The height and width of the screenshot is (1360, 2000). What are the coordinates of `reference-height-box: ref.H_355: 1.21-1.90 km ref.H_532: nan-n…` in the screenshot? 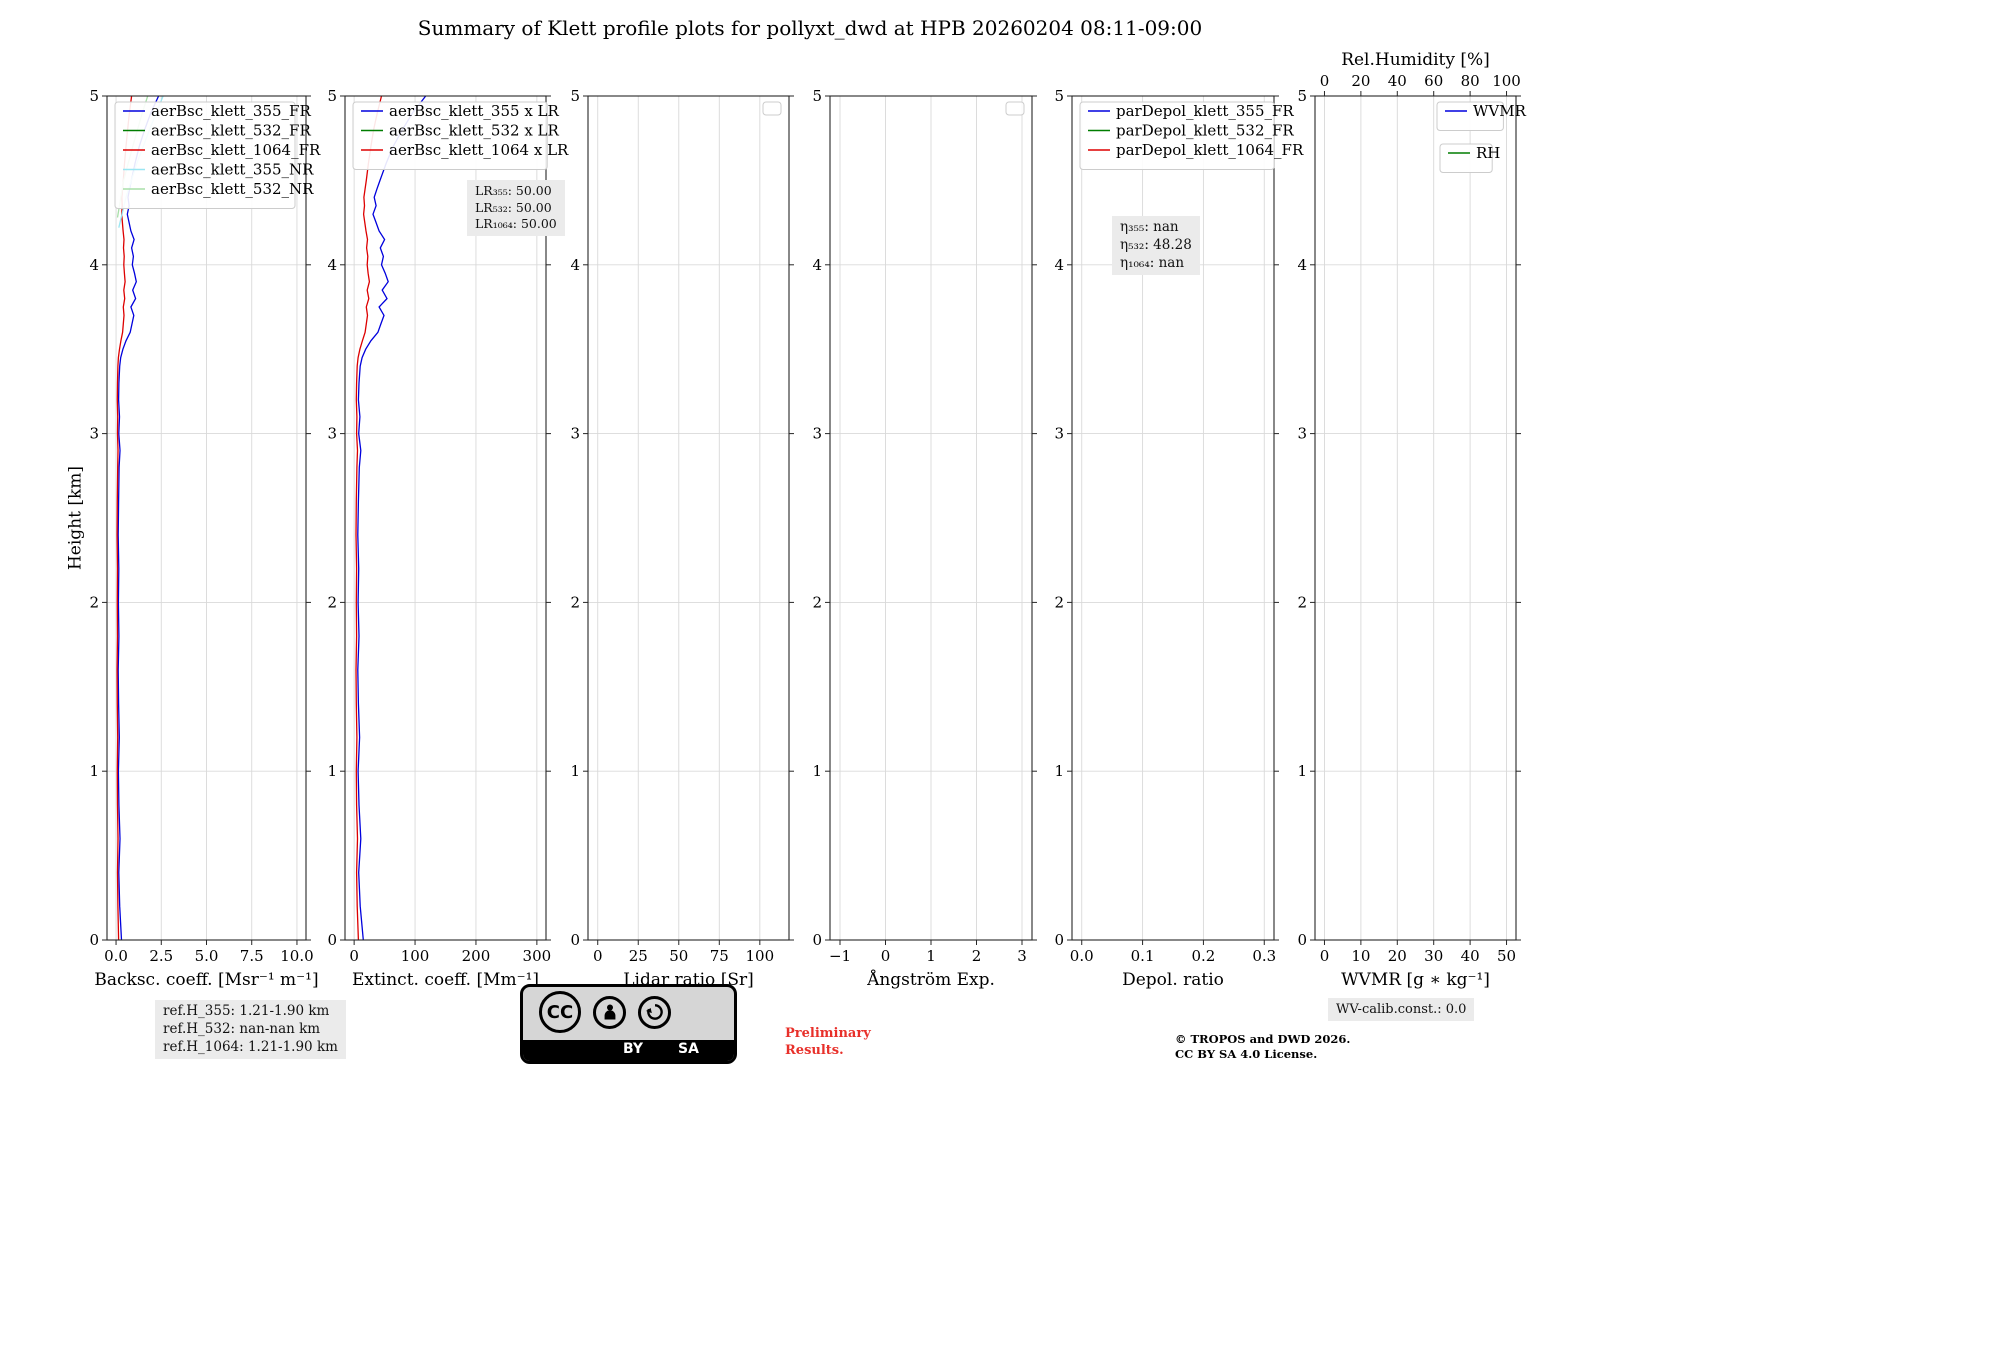 It's located at (250, 1030).